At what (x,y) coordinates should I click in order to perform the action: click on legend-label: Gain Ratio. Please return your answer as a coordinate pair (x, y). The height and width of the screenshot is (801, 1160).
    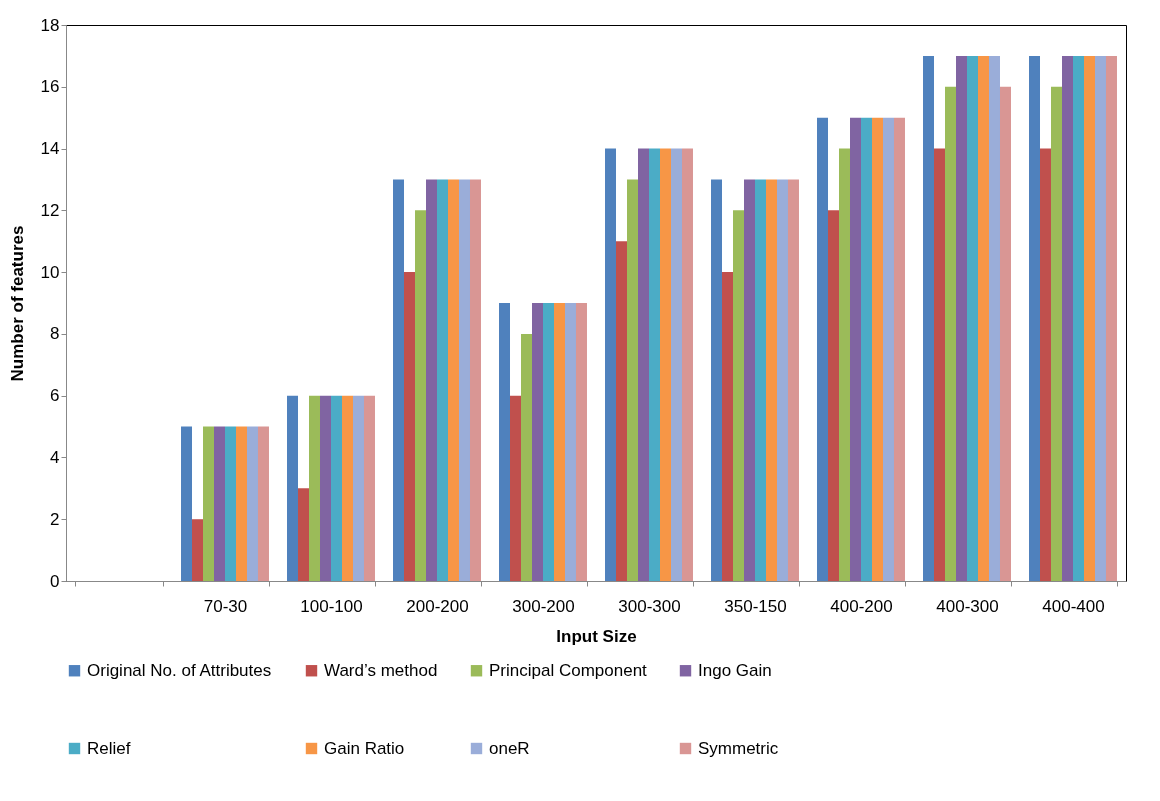
    Looking at the image, I should click on (364, 748).